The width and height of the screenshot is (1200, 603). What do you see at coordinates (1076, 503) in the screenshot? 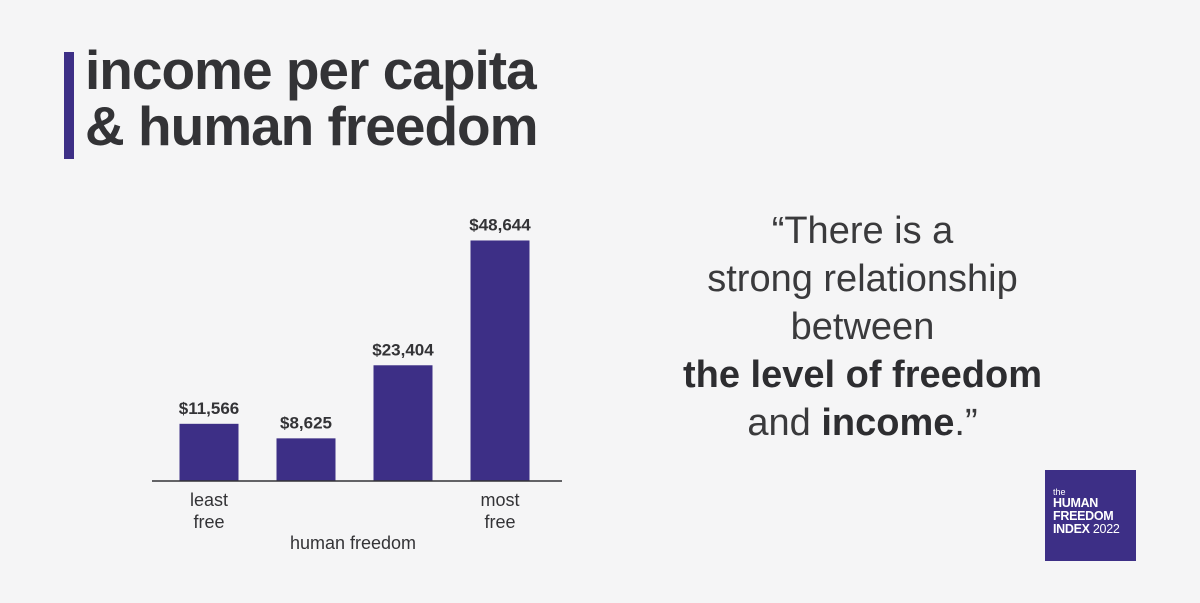
I see `logo-human: HUMAN` at bounding box center [1076, 503].